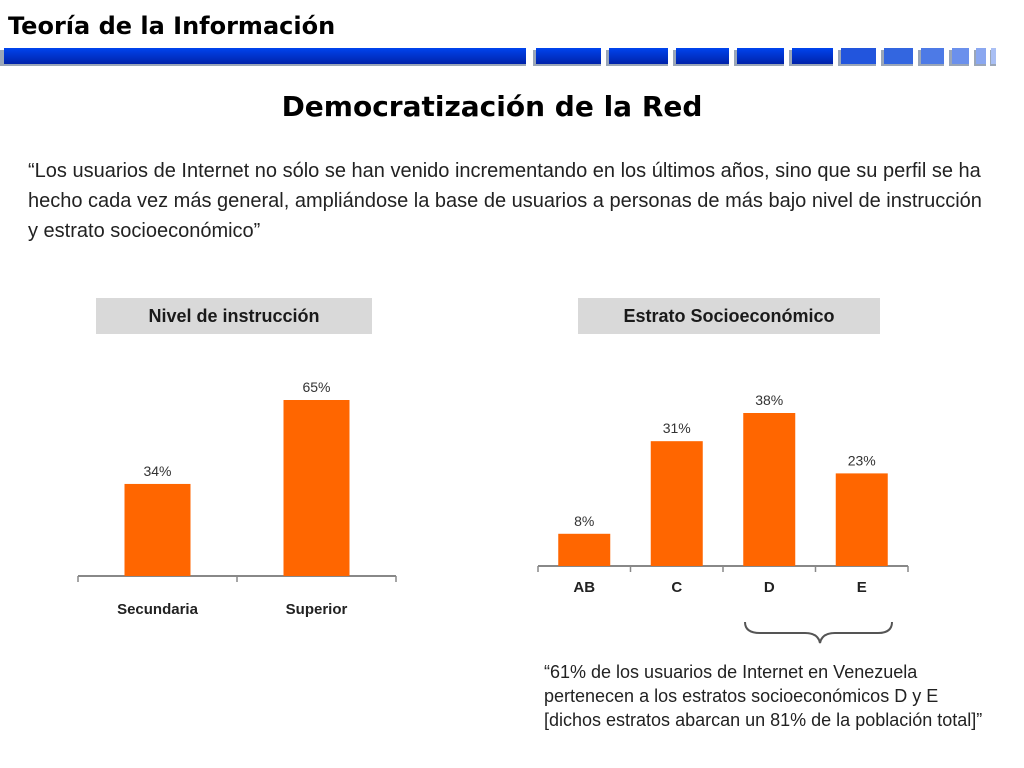 This screenshot has height=768, width=1024. Describe the element at coordinates (172, 26) in the screenshot. I see `header-title: Teoría de la Información` at that location.